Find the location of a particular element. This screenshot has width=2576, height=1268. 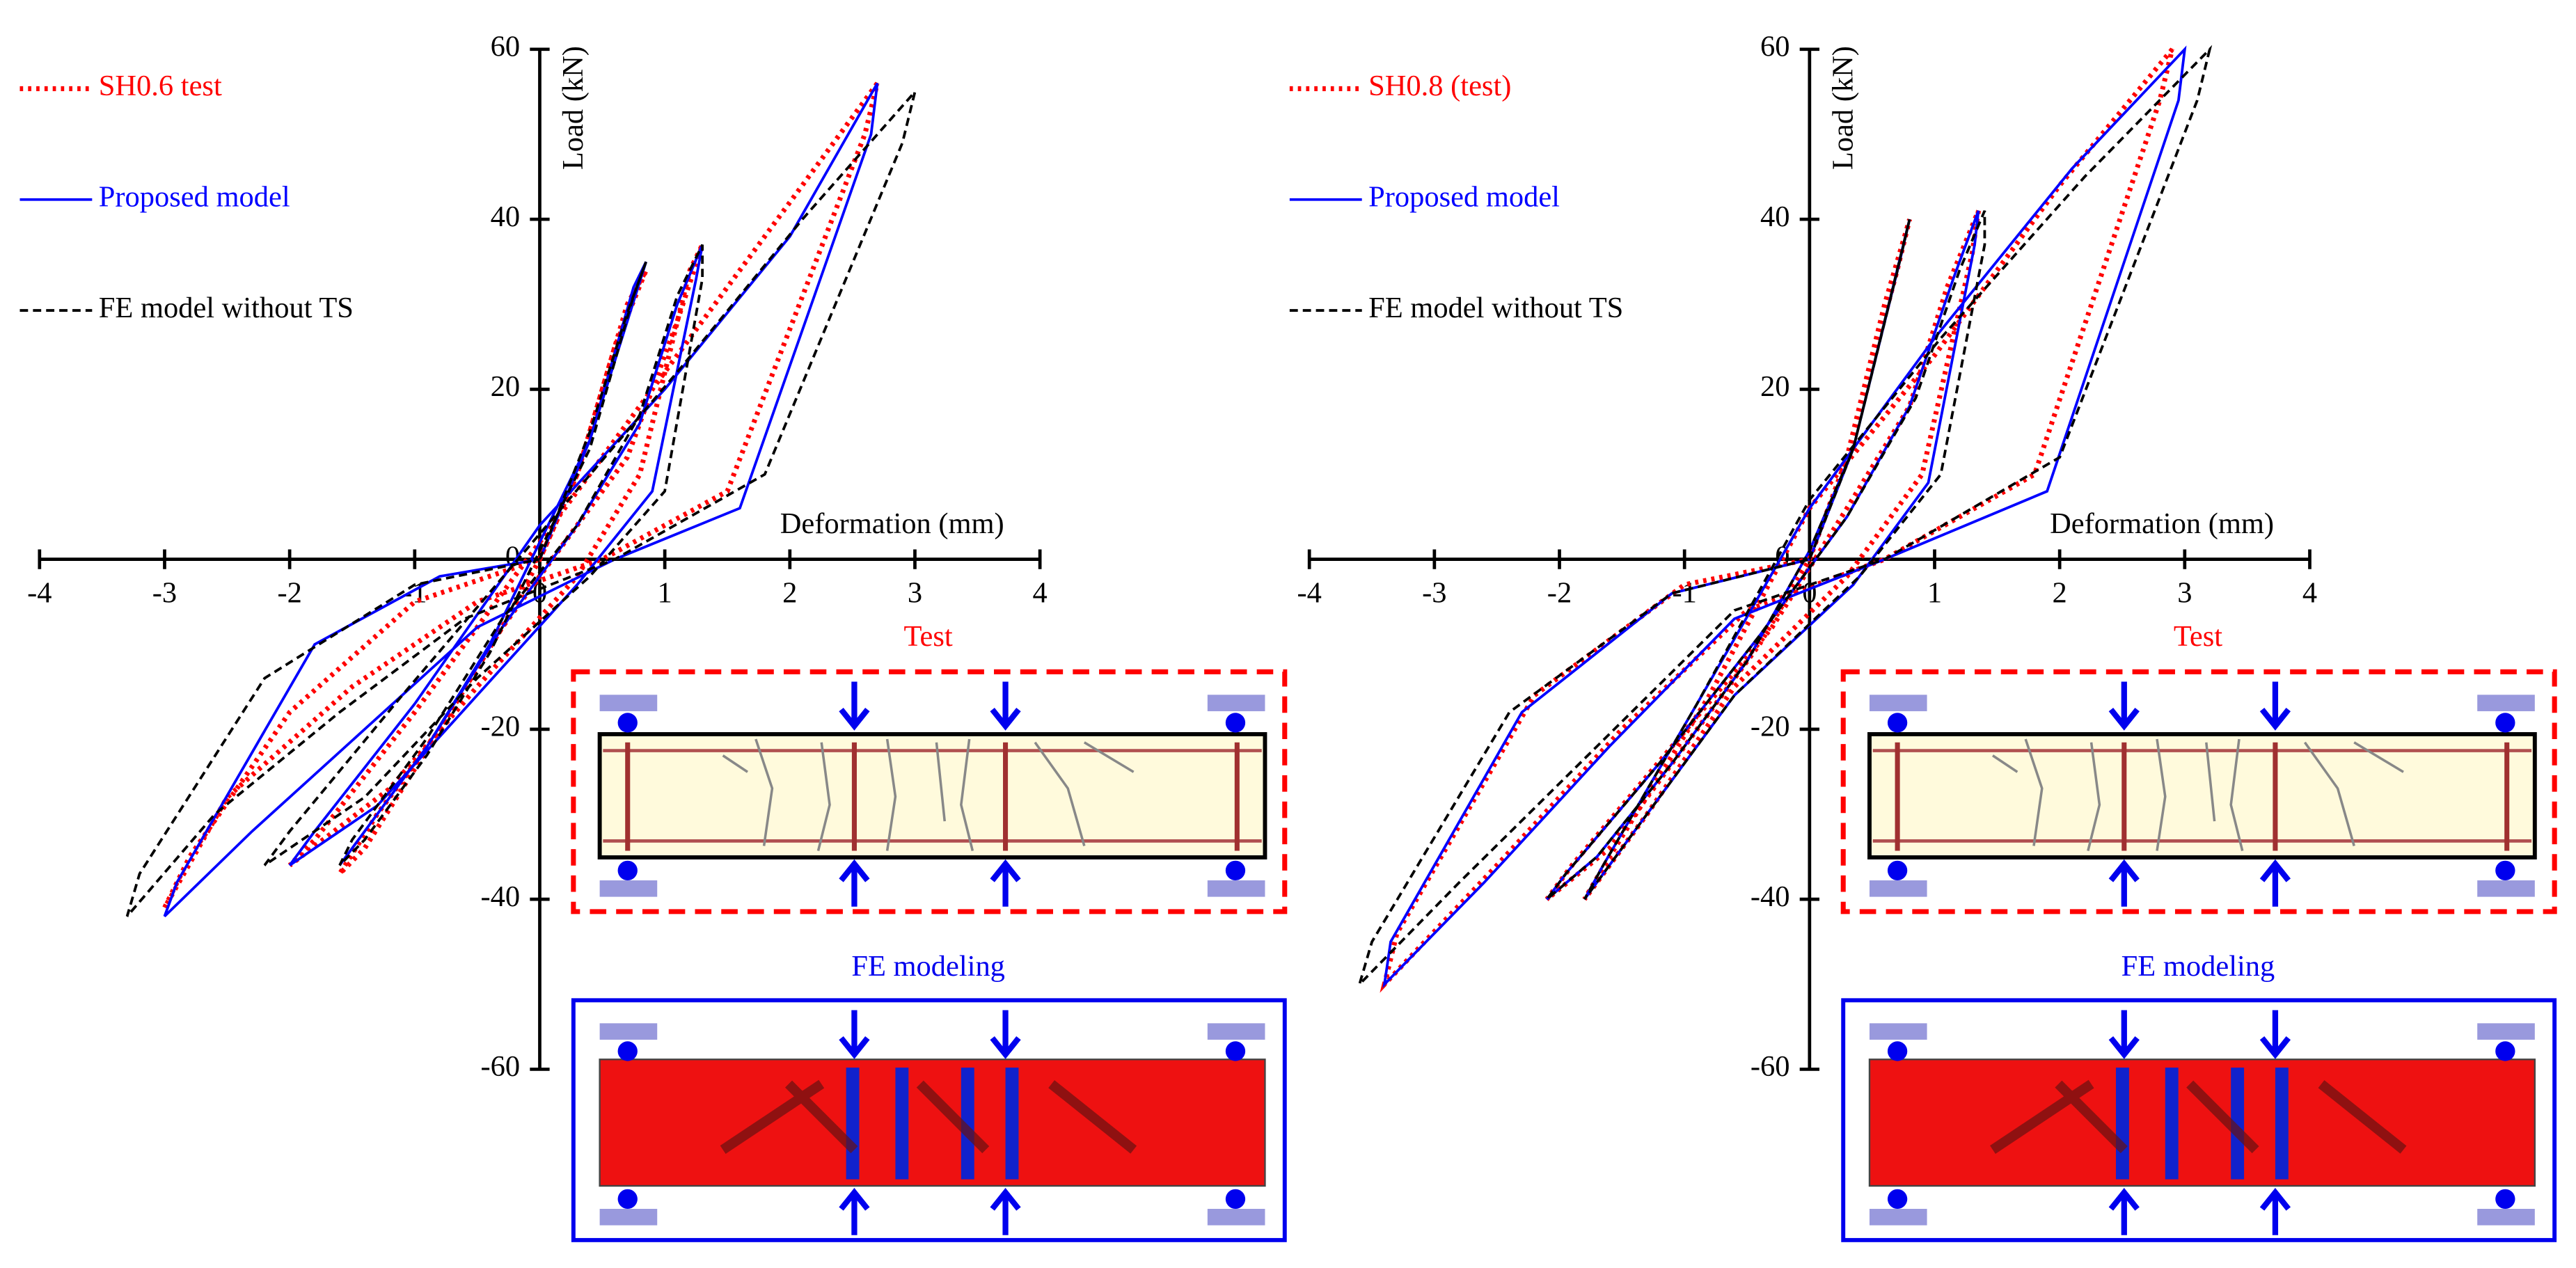

x-tick-label: 0 is located at coordinates (1809, 592).